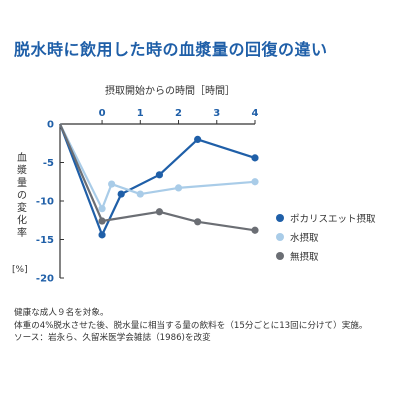 This screenshot has width=400, height=400. Describe the element at coordinates (45, 279) in the screenshot. I see `y-tick-label: -20` at that location.